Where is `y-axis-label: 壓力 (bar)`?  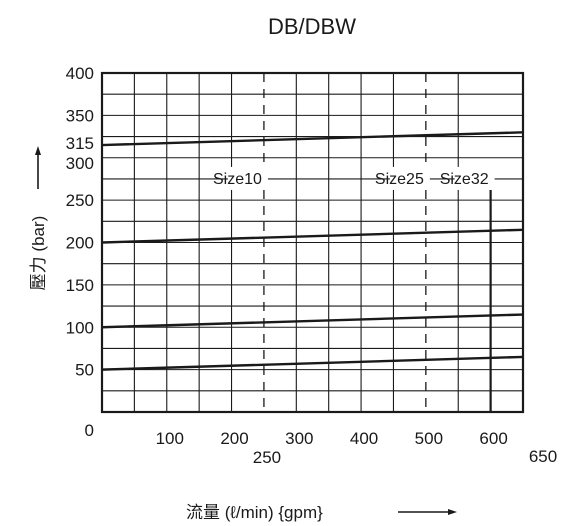
y-axis-label: 壓力 (bar) is located at coordinates (38, 253).